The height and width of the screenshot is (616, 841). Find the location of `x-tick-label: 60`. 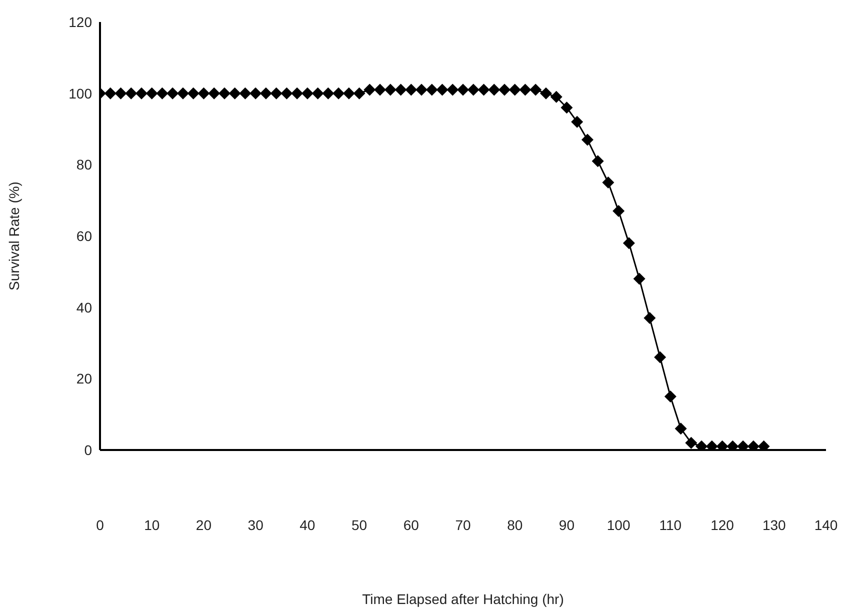

x-tick-label: 60 is located at coordinates (411, 524).